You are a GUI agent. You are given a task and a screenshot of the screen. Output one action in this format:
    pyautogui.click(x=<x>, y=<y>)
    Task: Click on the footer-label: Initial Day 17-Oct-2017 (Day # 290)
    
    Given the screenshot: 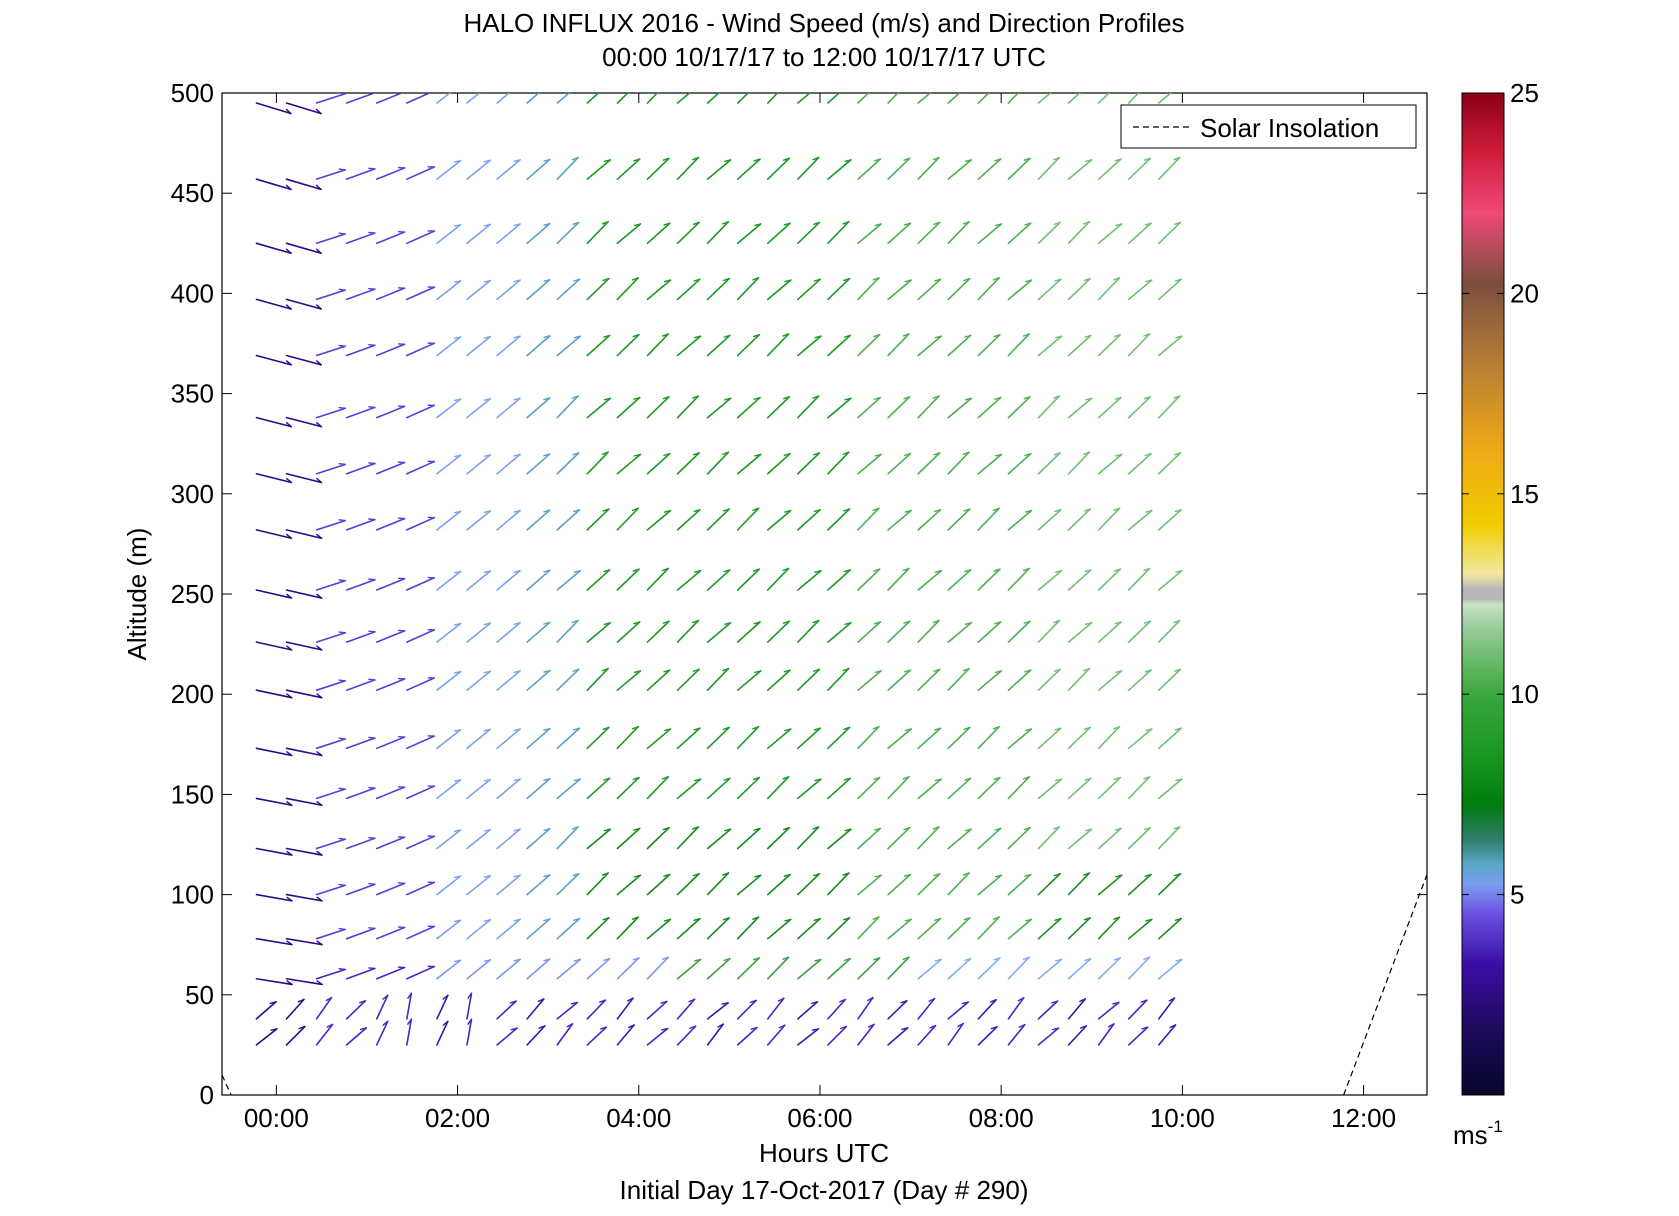 What is the action you would take?
    pyautogui.click(x=824, y=1190)
    